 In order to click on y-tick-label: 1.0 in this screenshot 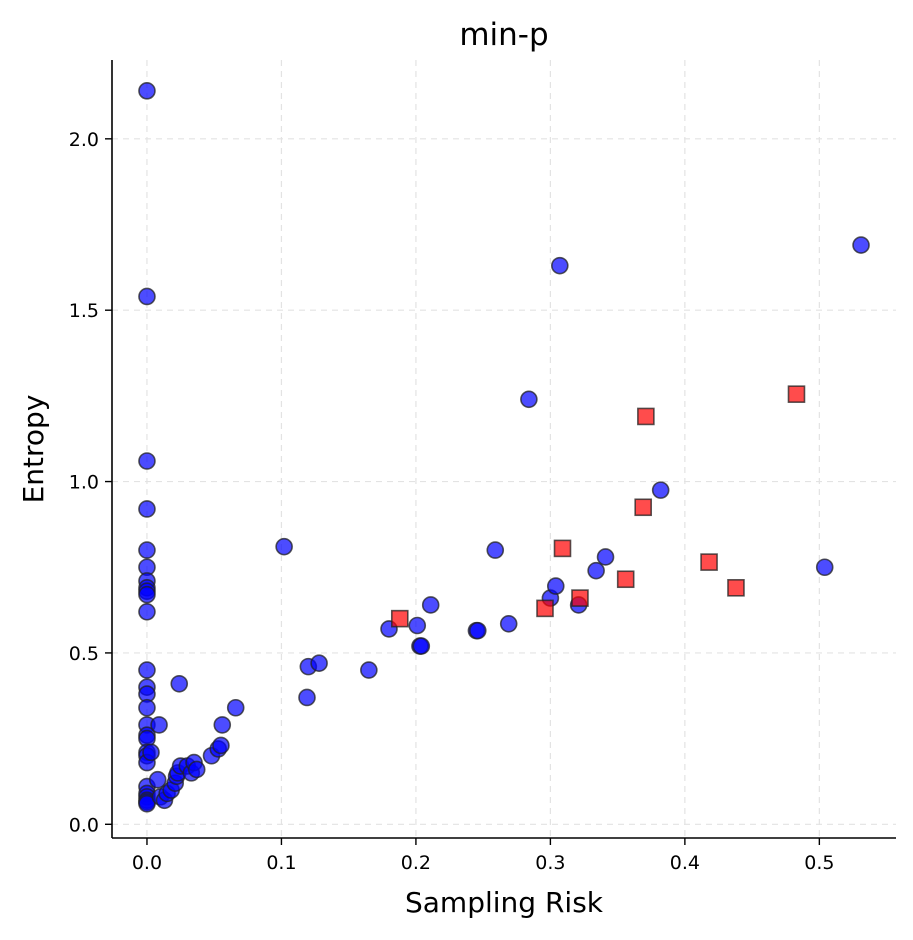, I will do `click(84, 483)`.